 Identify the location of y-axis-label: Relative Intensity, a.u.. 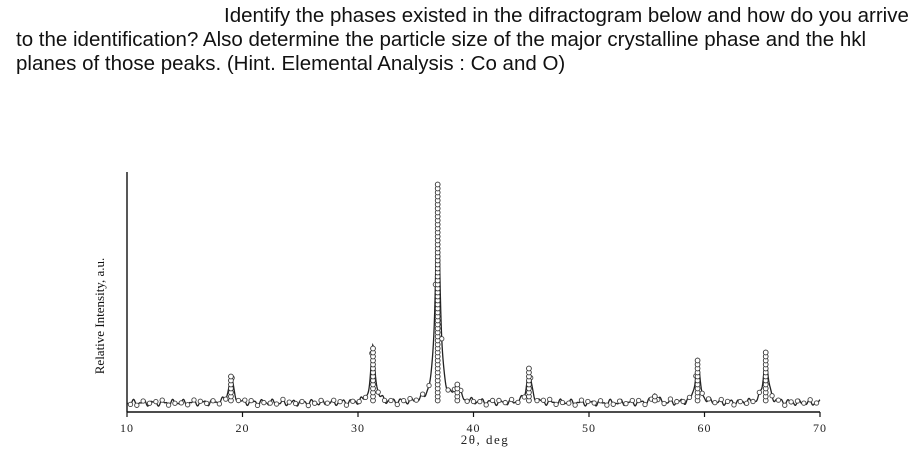
(99, 316).